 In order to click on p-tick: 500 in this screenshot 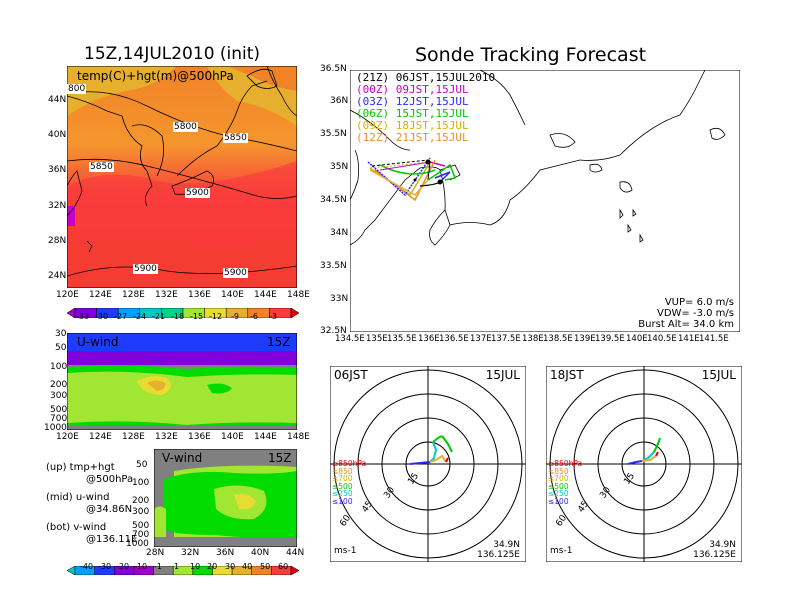, I will do `click(59, 410)`.